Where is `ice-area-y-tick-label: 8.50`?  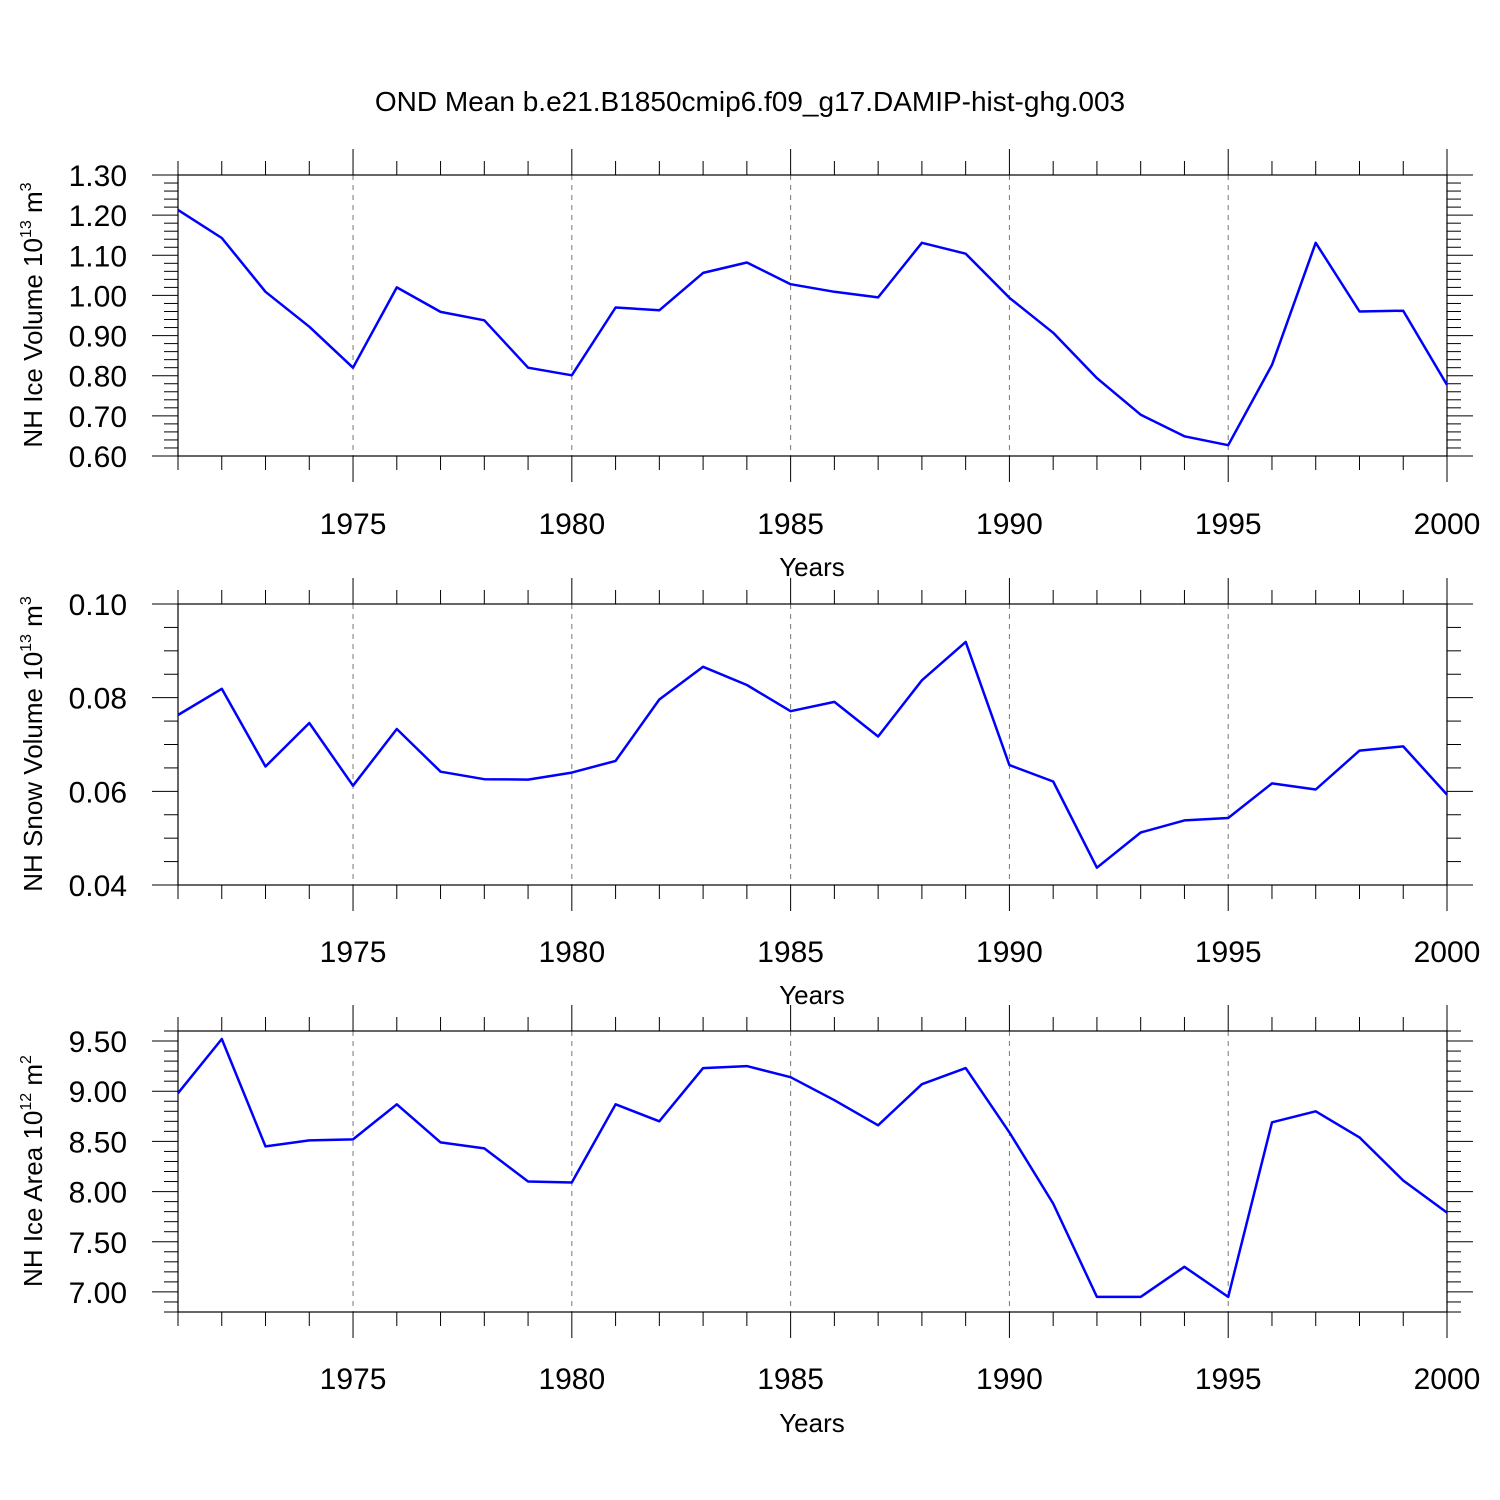
ice-area-y-tick-label: 8.50 is located at coordinates (98, 1142).